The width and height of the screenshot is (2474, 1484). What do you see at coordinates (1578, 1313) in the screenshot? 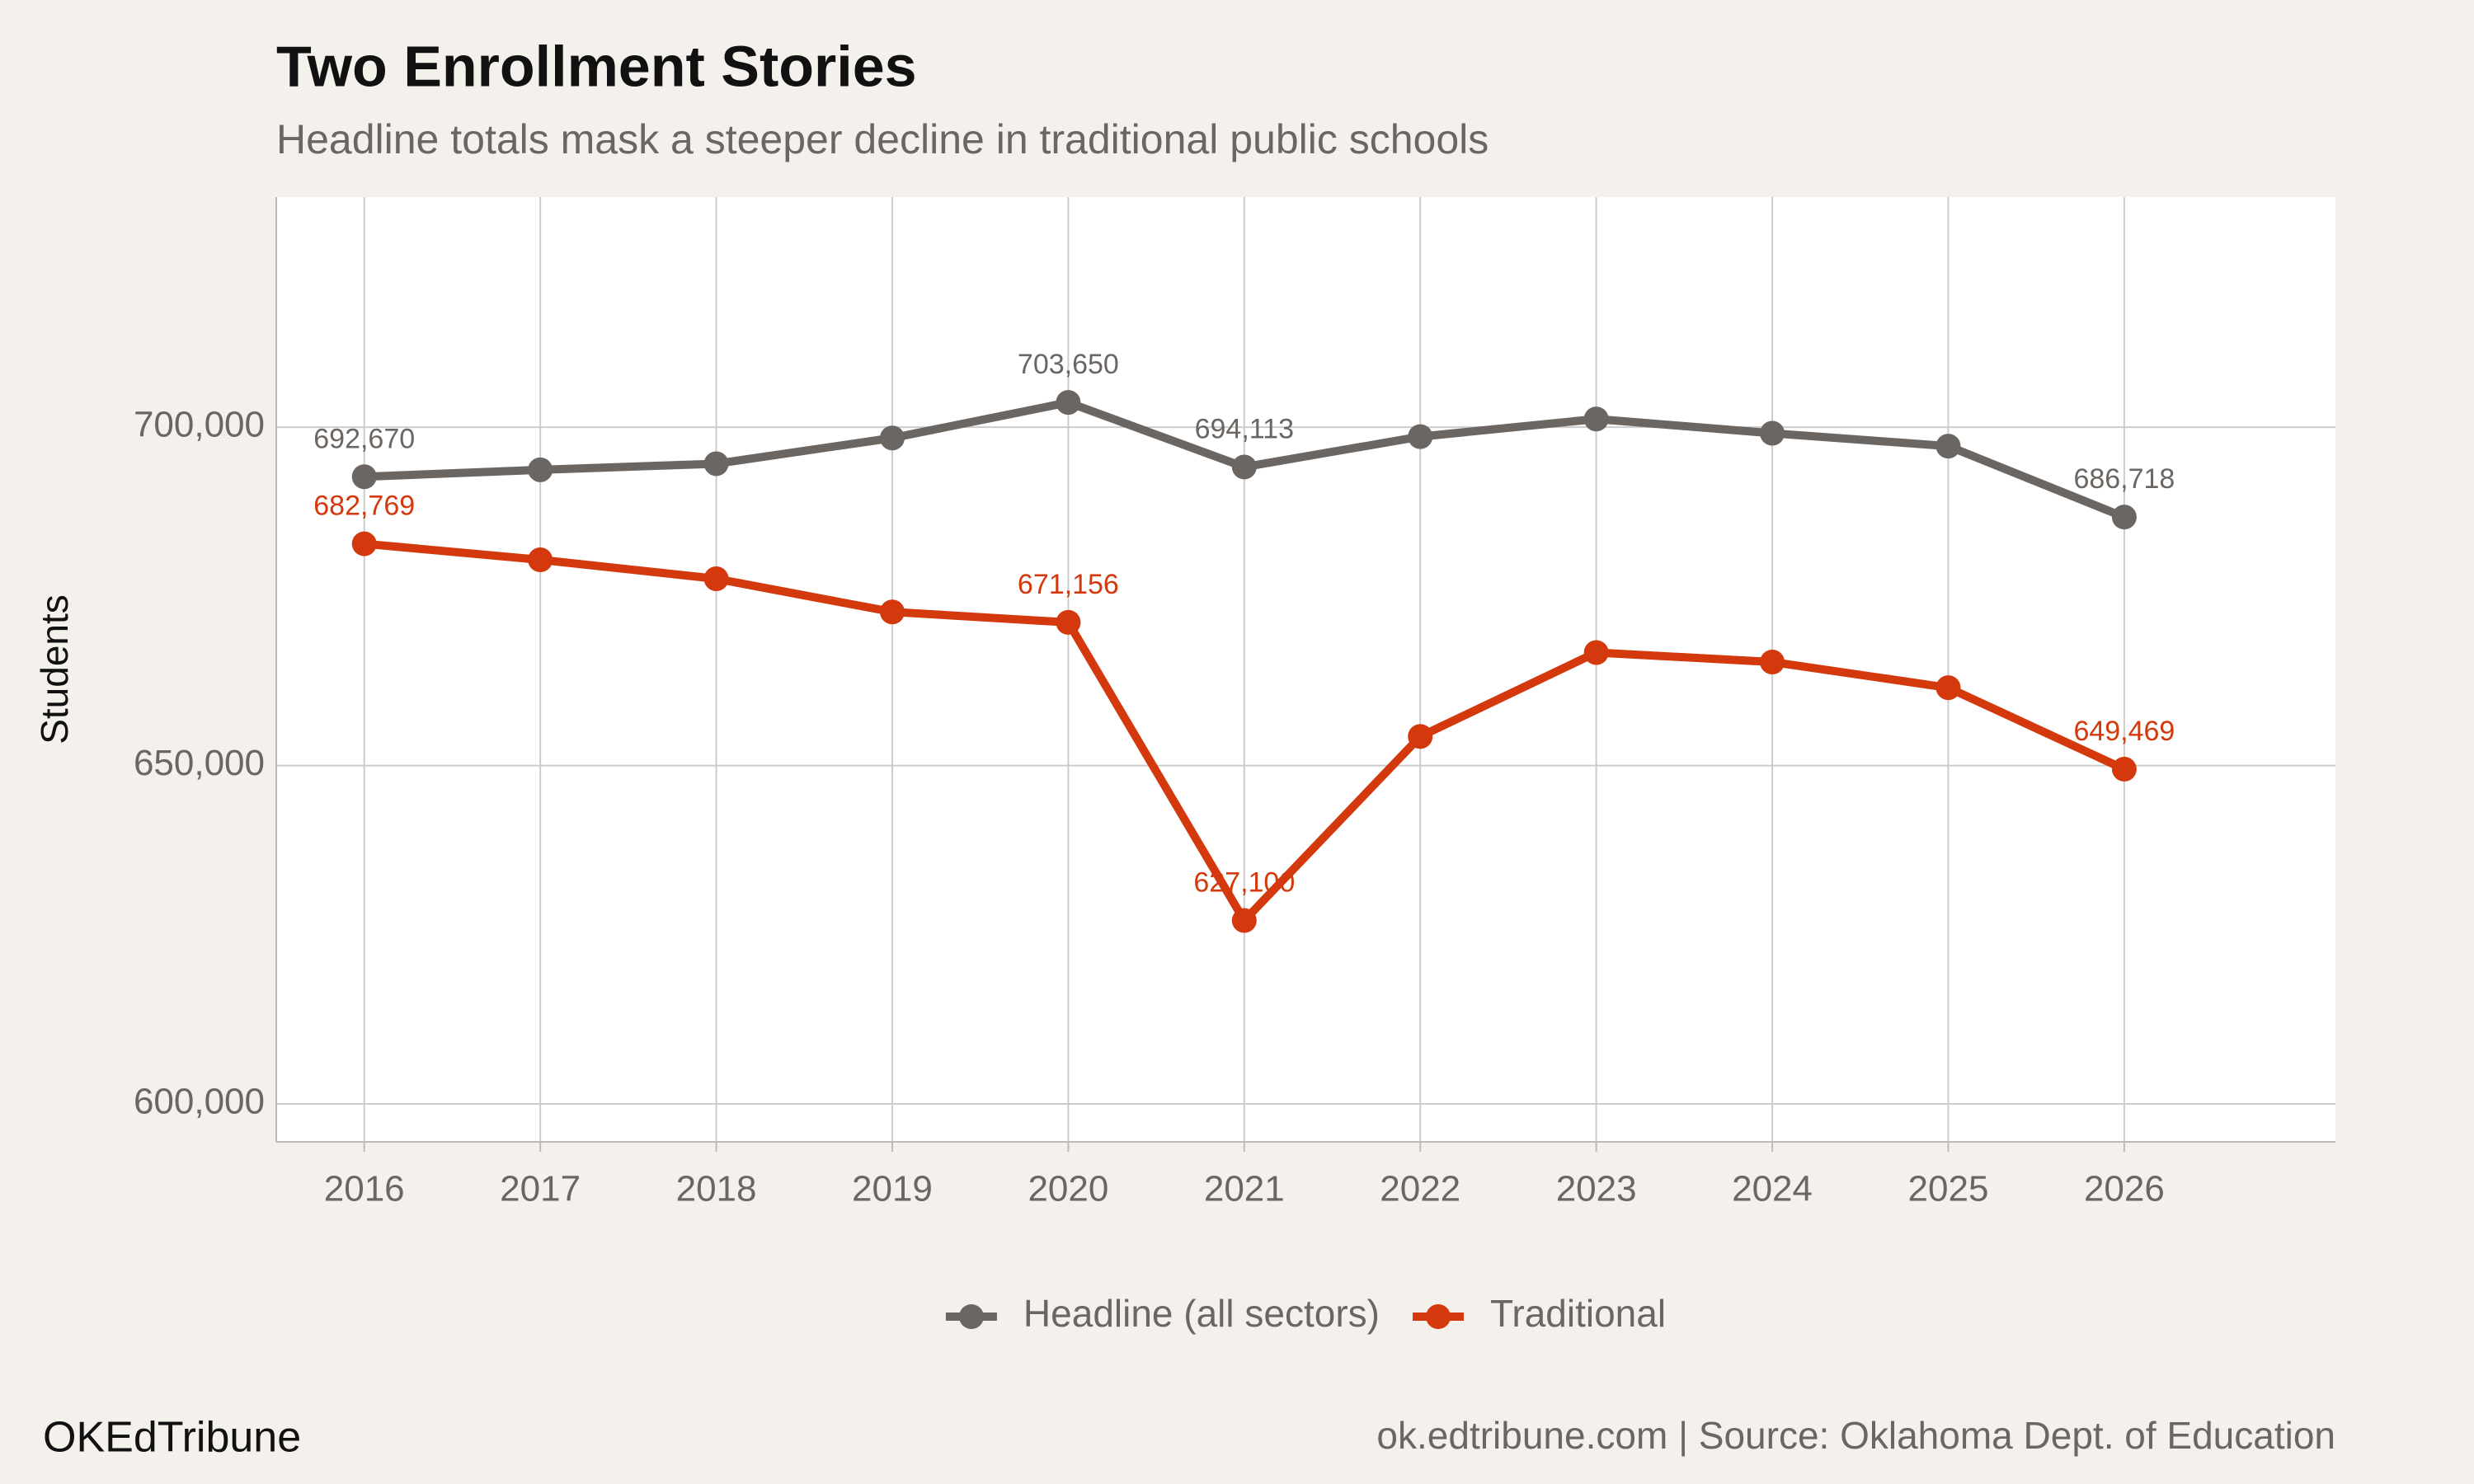
I see `legend-label: Traditional` at bounding box center [1578, 1313].